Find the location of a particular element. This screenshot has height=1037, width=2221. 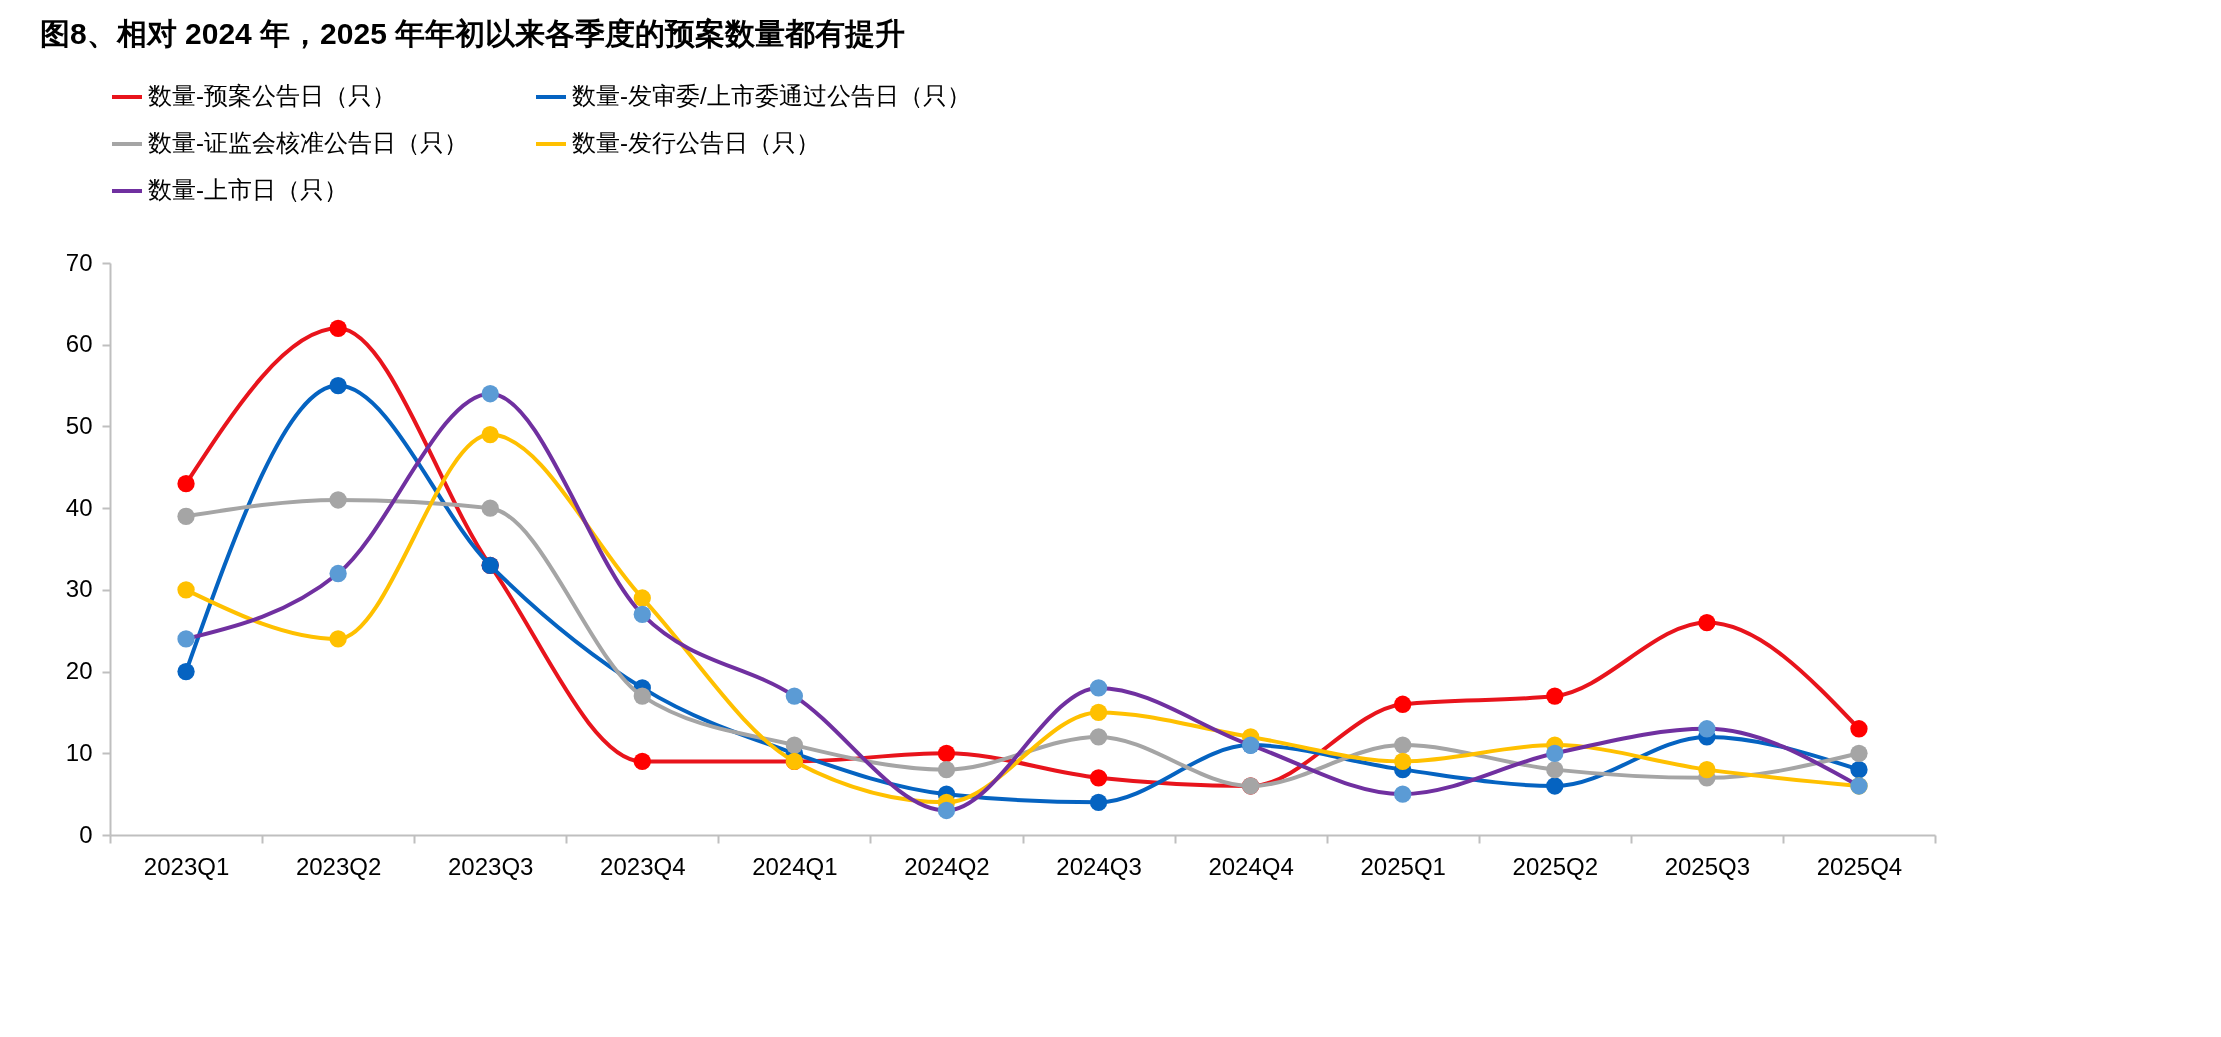

y-tick-label: 70 is located at coordinates (79, 262).